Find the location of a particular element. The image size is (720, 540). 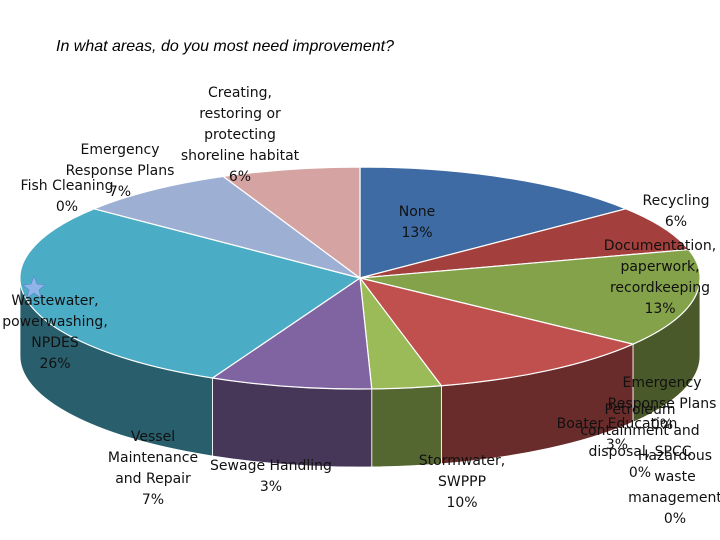

slice-label-boater: Boater Education 3% is located at coordinates (617, 434).